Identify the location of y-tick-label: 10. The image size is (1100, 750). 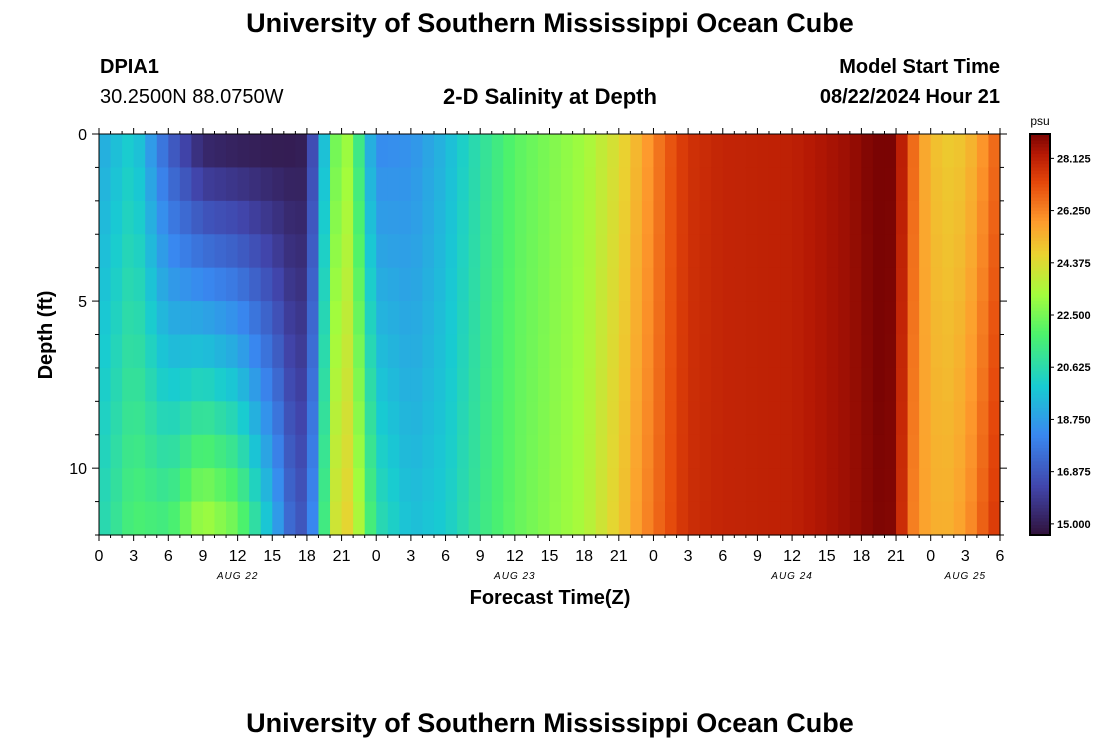
(78, 469).